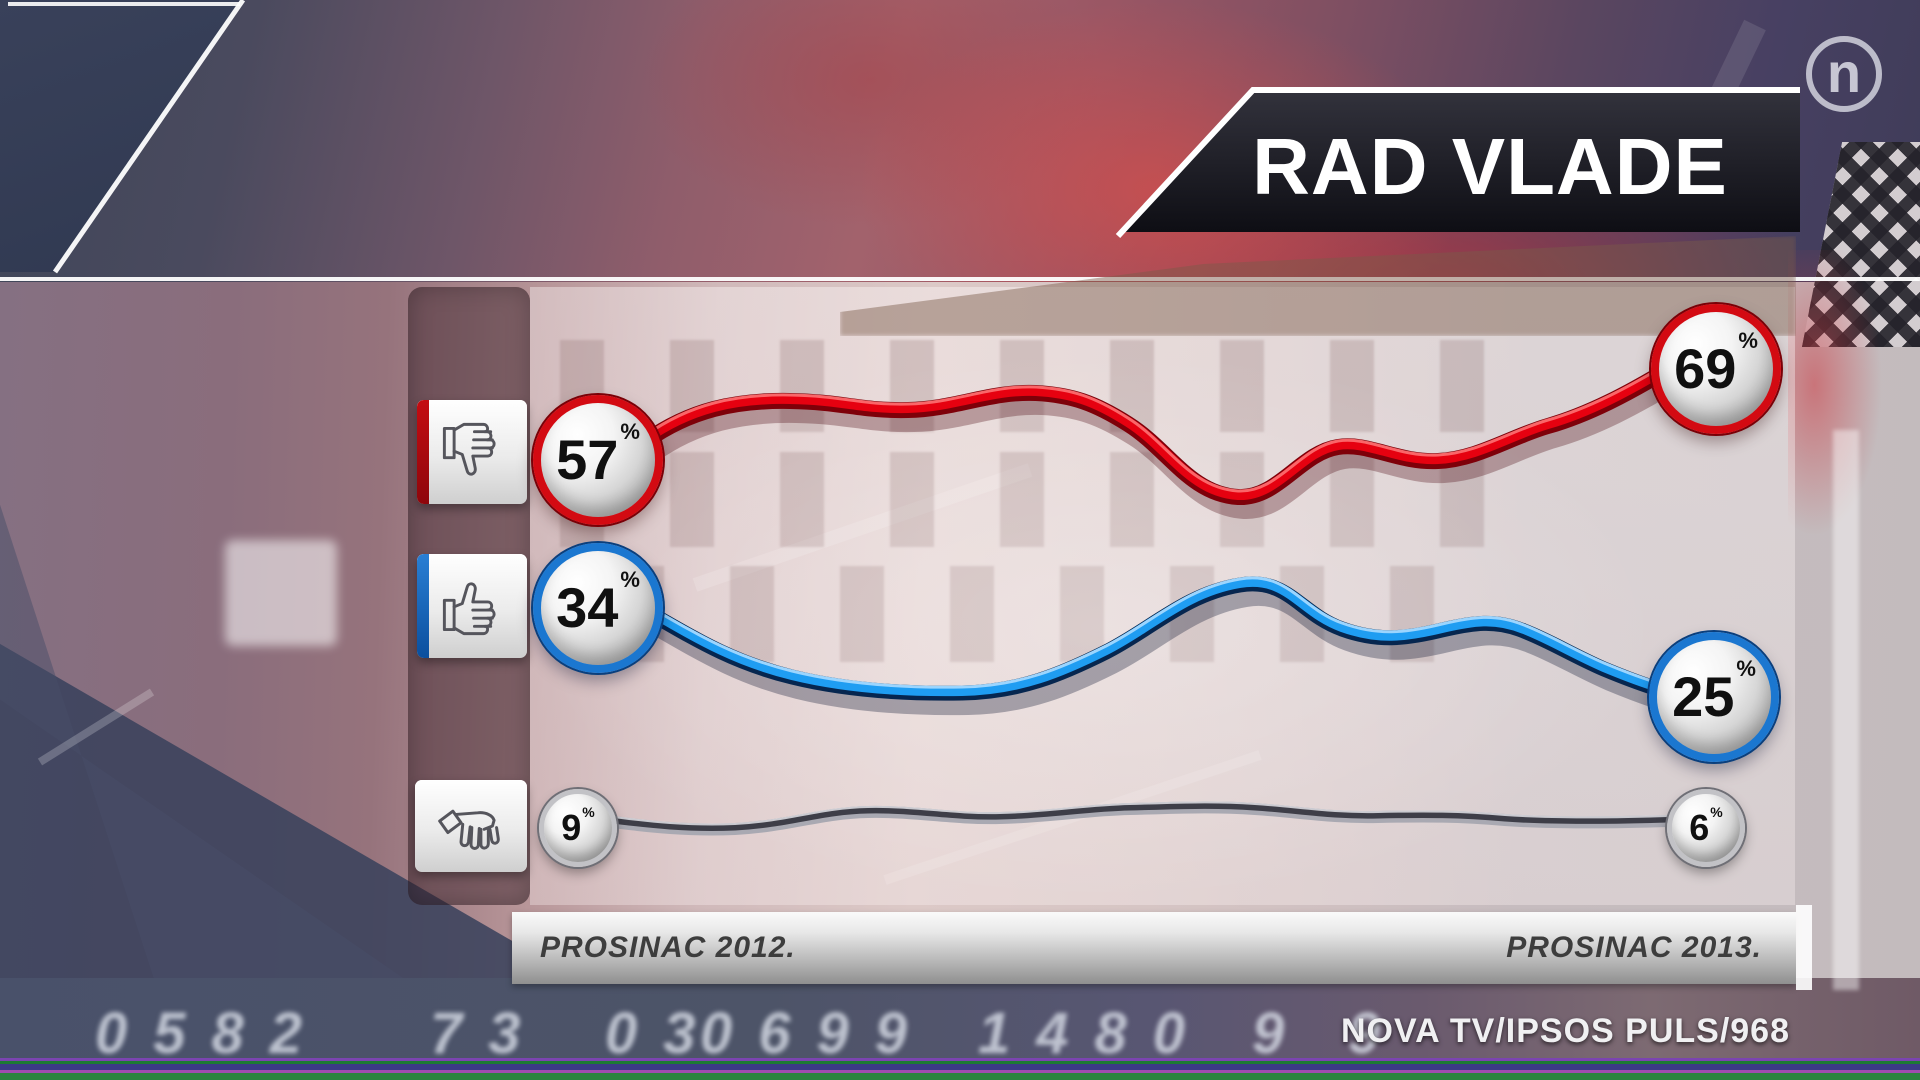  I want to click on bubble-thumbs-up-2013: 25 %, so click(1714, 697).